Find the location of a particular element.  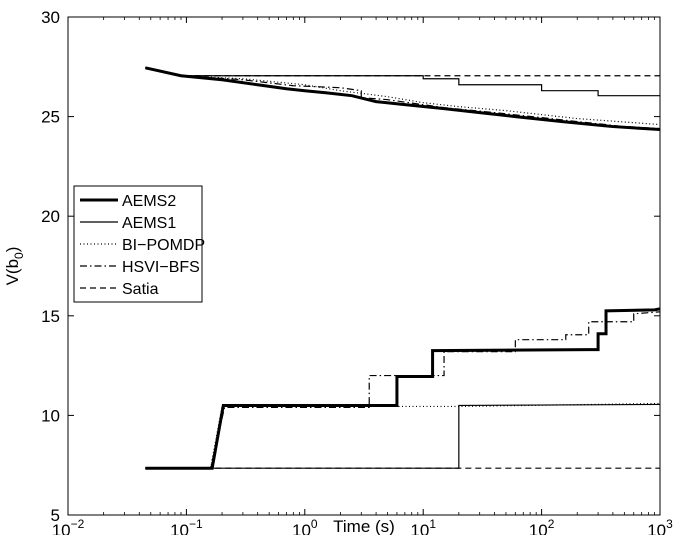

x-axis-label: Time (s) is located at coordinates (364, 526).